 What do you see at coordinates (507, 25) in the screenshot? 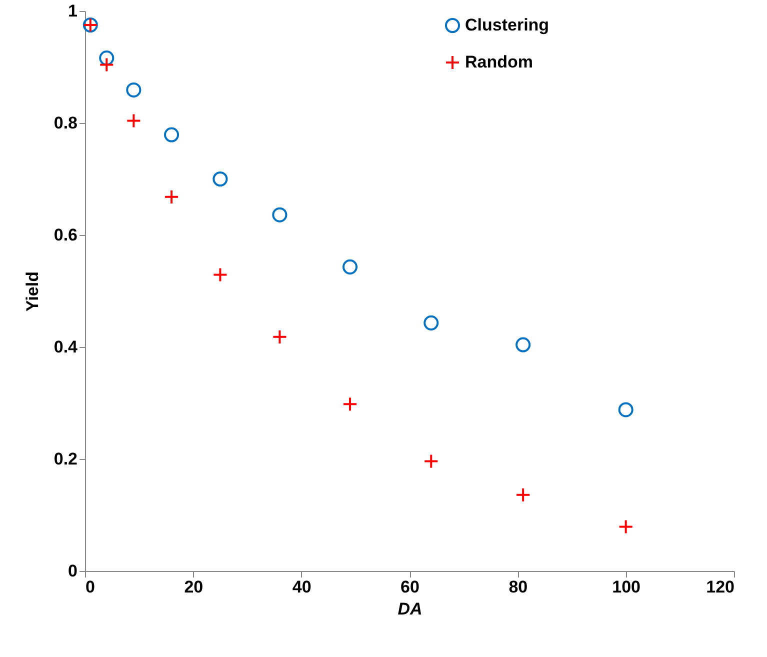
I see `legend-label: Clustering` at bounding box center [507, 25].